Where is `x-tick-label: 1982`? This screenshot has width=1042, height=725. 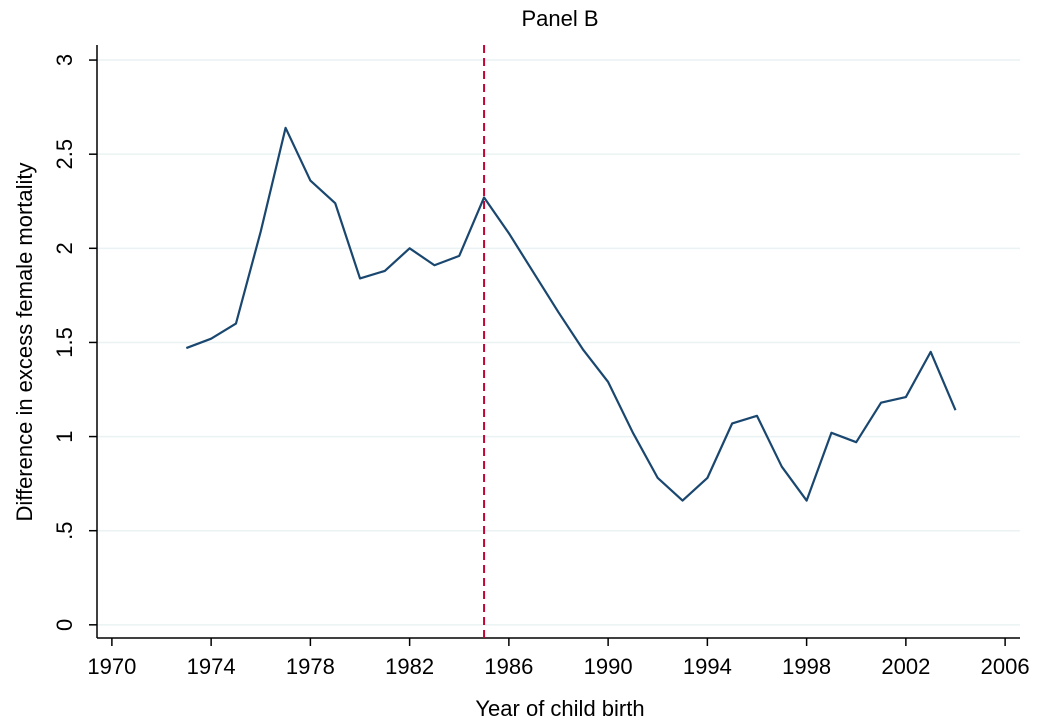 x-tick-label: 1982 is located at coordinates (409, 666).